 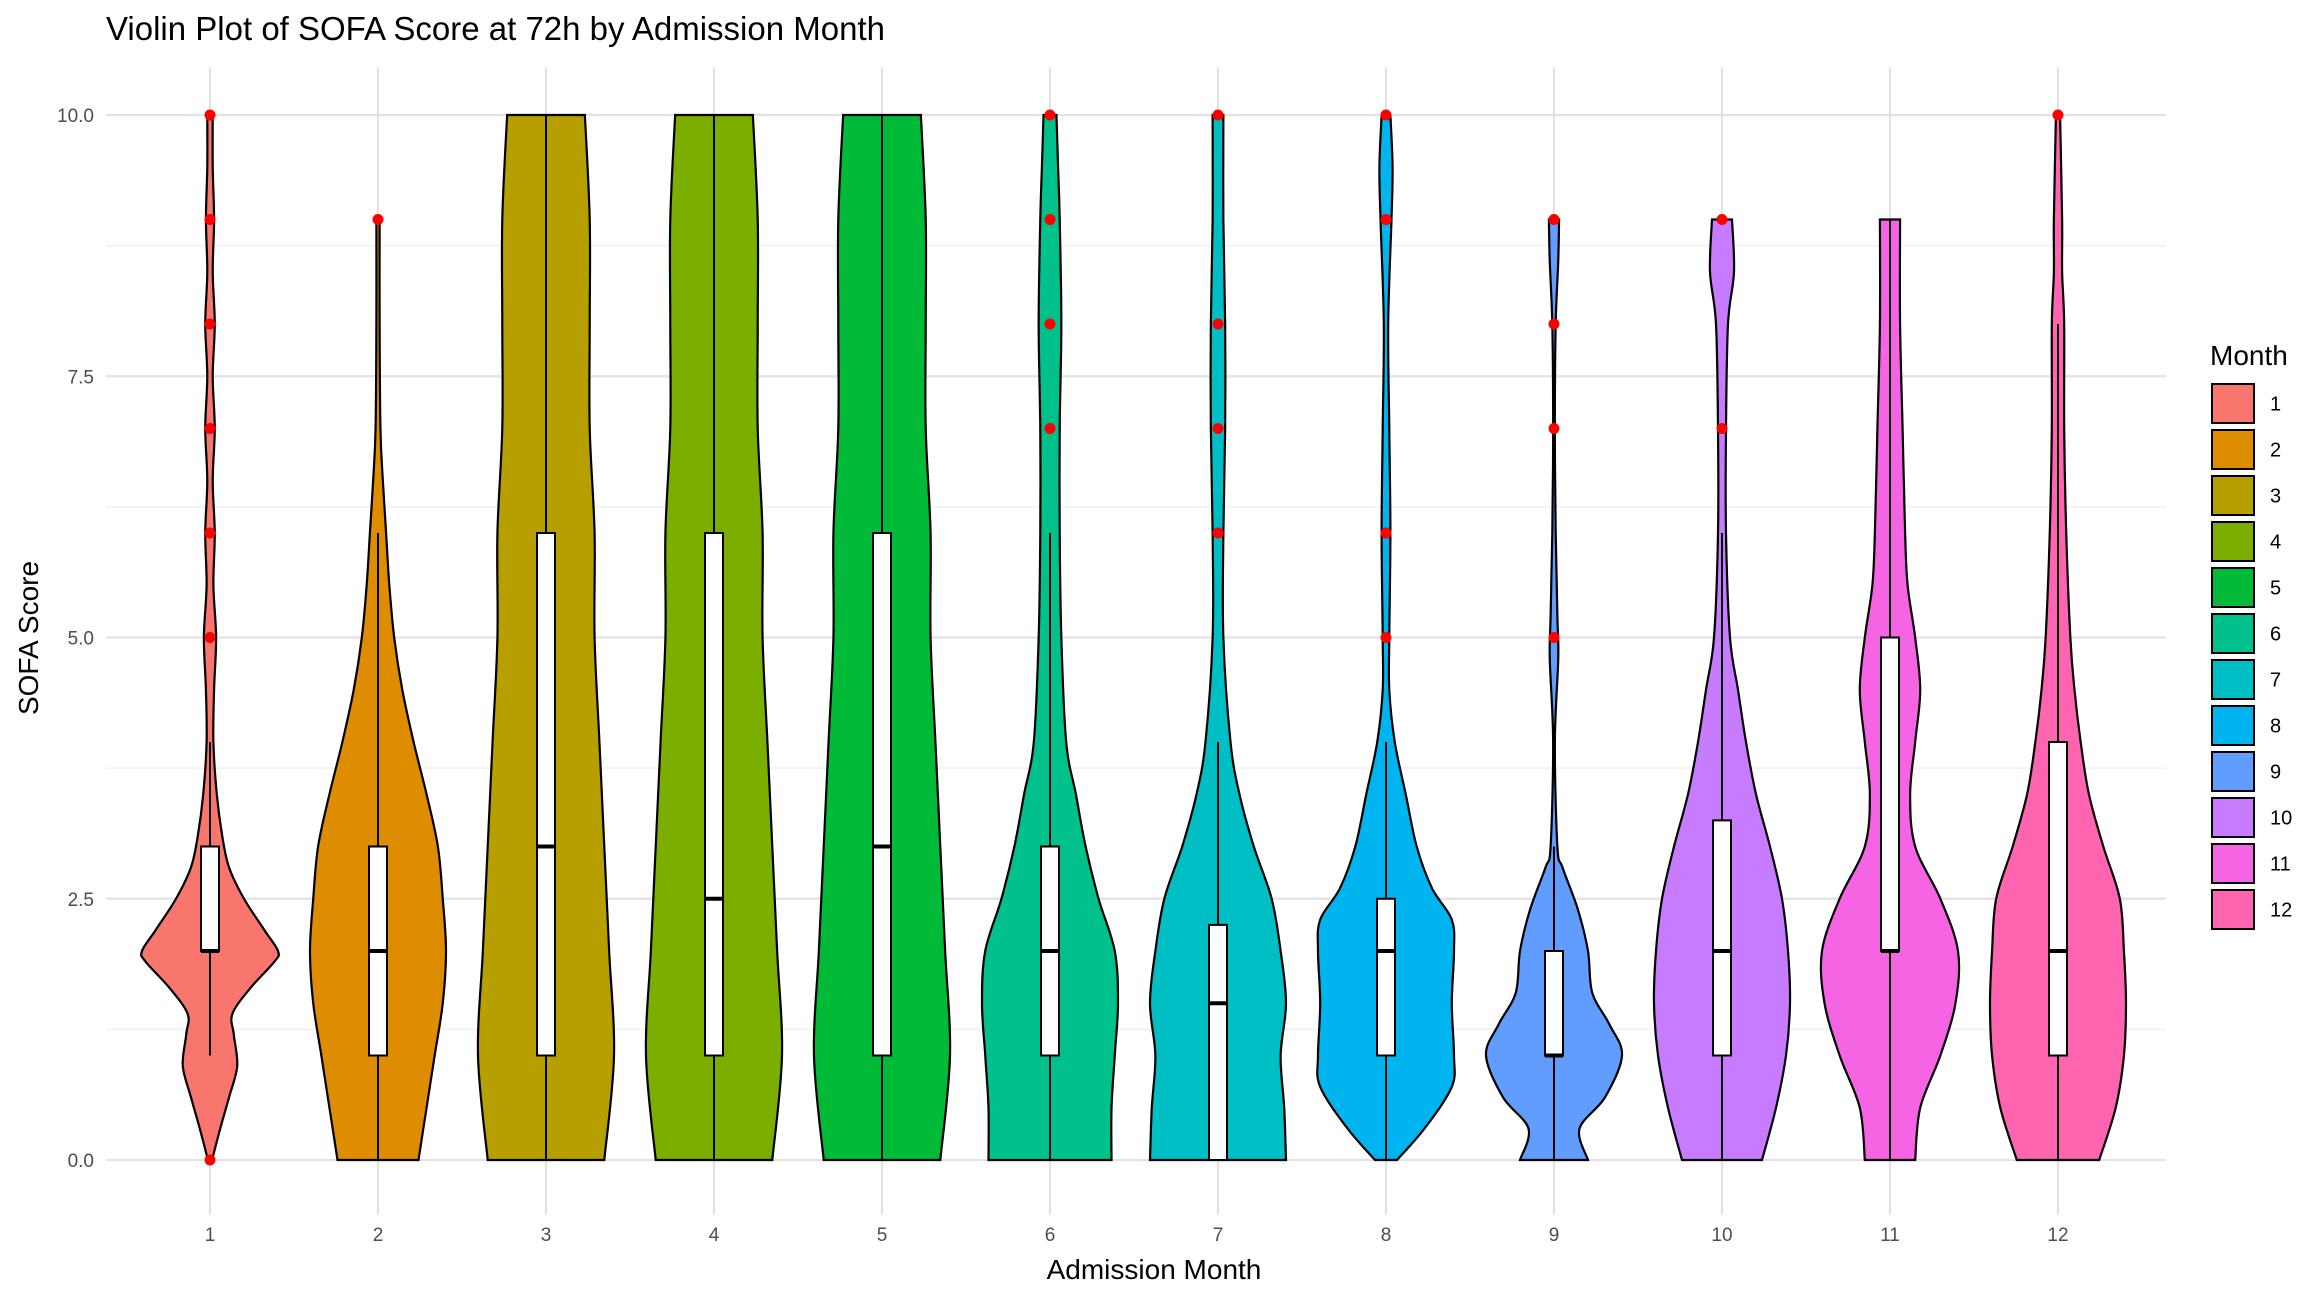 I want to click on x-tick-label: 1, so click(x=210, y=1235).